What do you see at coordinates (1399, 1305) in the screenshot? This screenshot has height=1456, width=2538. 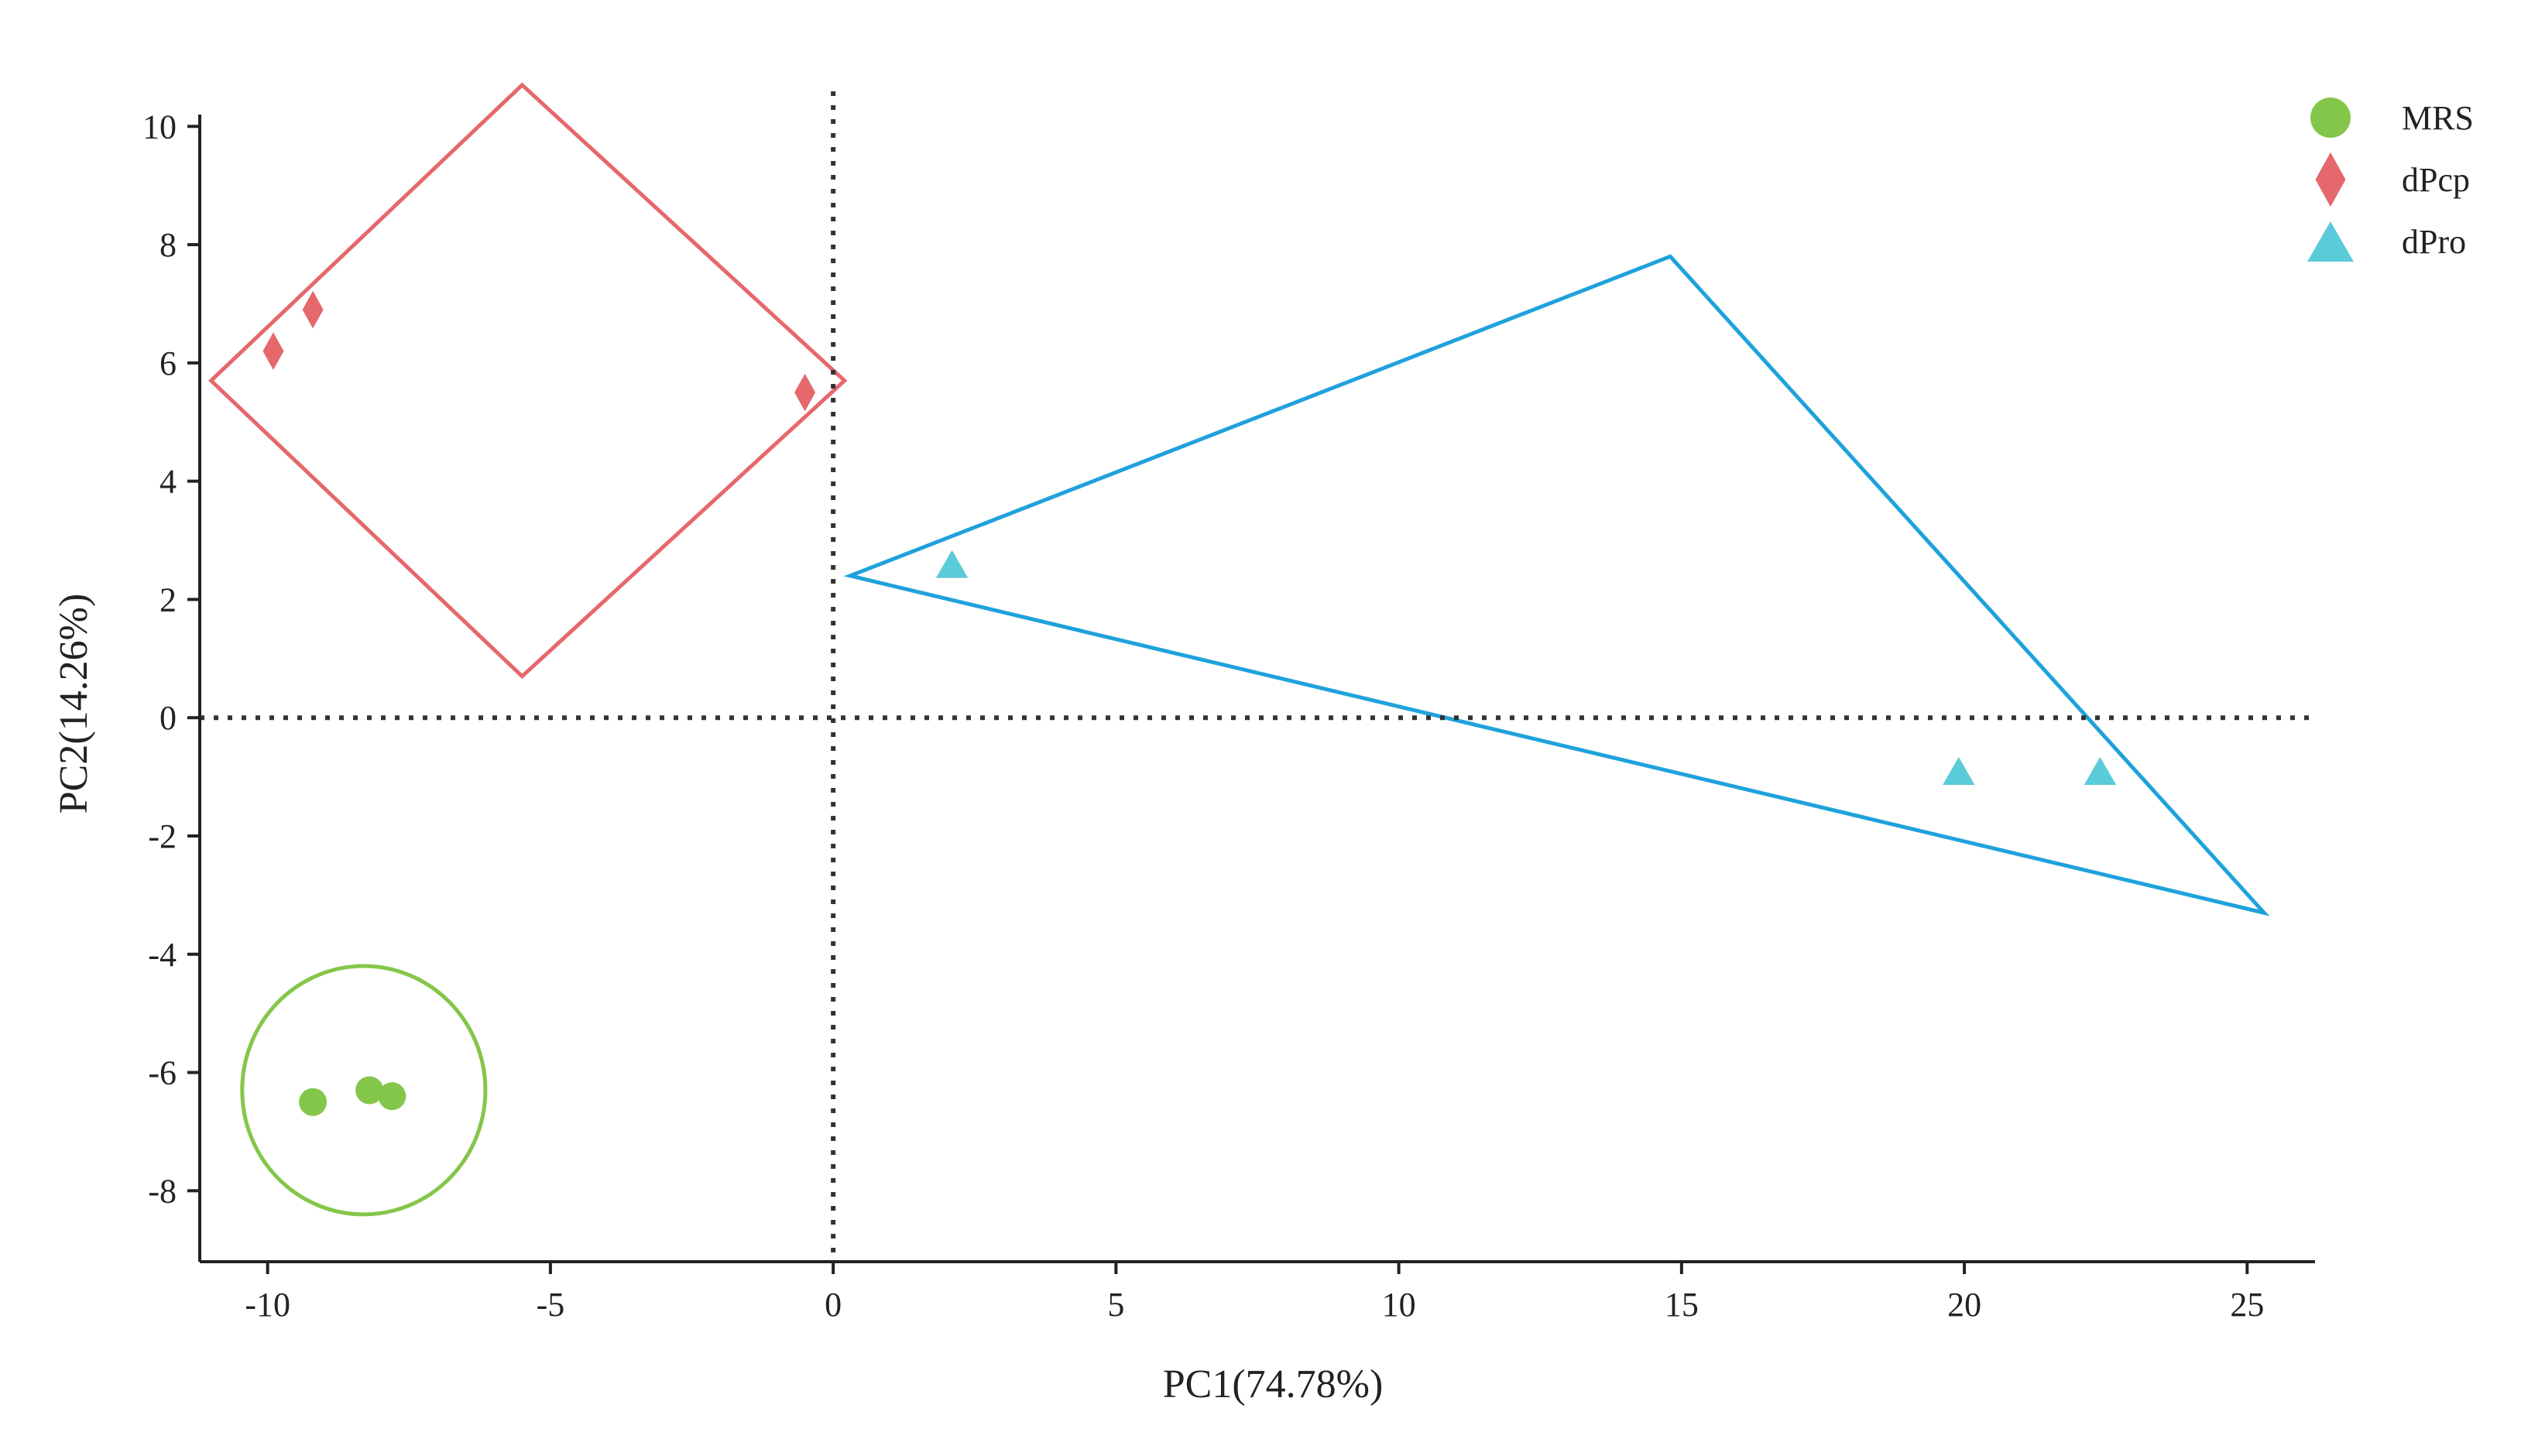 I see `x-tick-label: 10` at bounding box center [1399, 1305].